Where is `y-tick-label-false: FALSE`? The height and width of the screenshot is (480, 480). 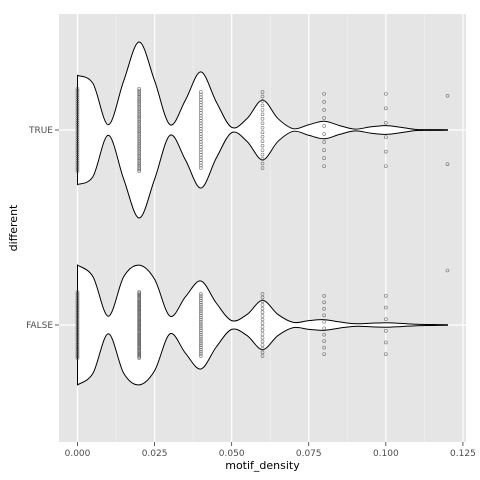
y-tick-label-false: FALSE is located at coordinates (39, 326).